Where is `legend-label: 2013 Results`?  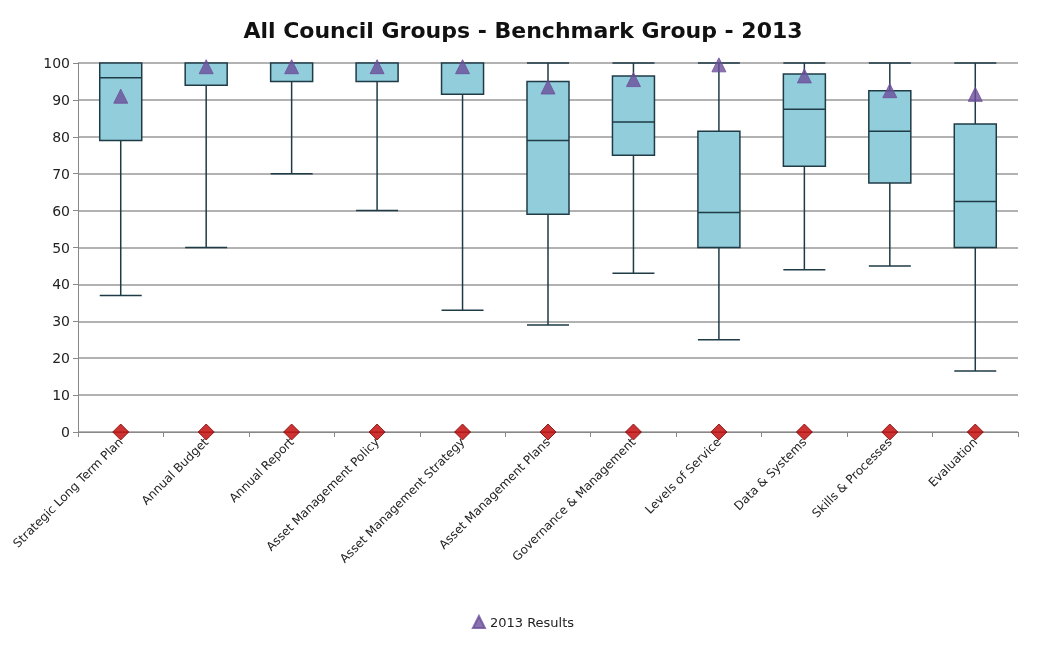 legend-label: 2013 Results is located at coordinates (532, 622).